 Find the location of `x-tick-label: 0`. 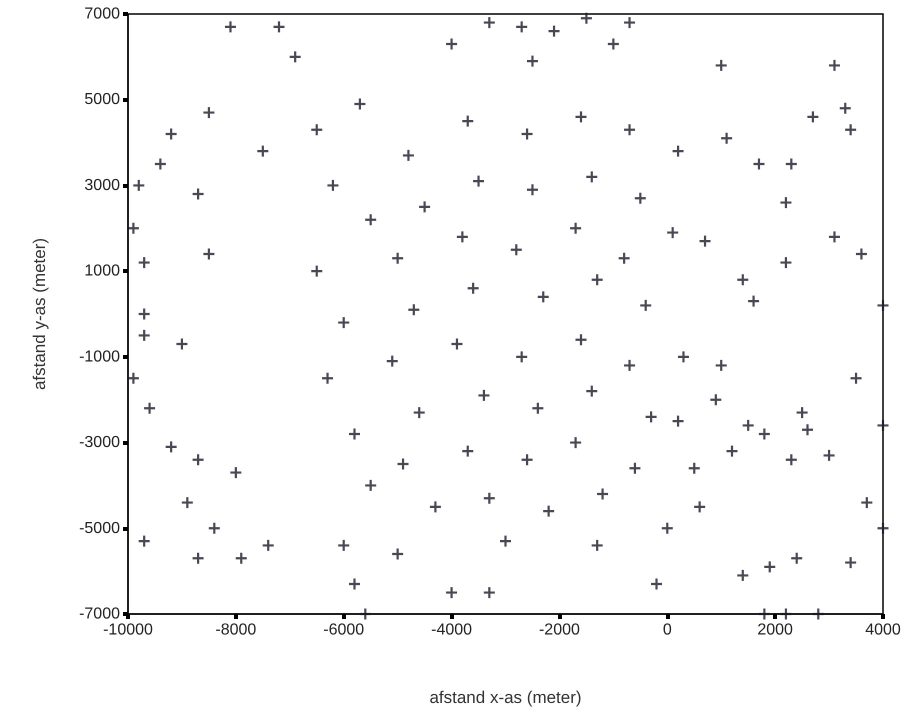

x-tick-label: 0 is located at coordinates (667, 630).